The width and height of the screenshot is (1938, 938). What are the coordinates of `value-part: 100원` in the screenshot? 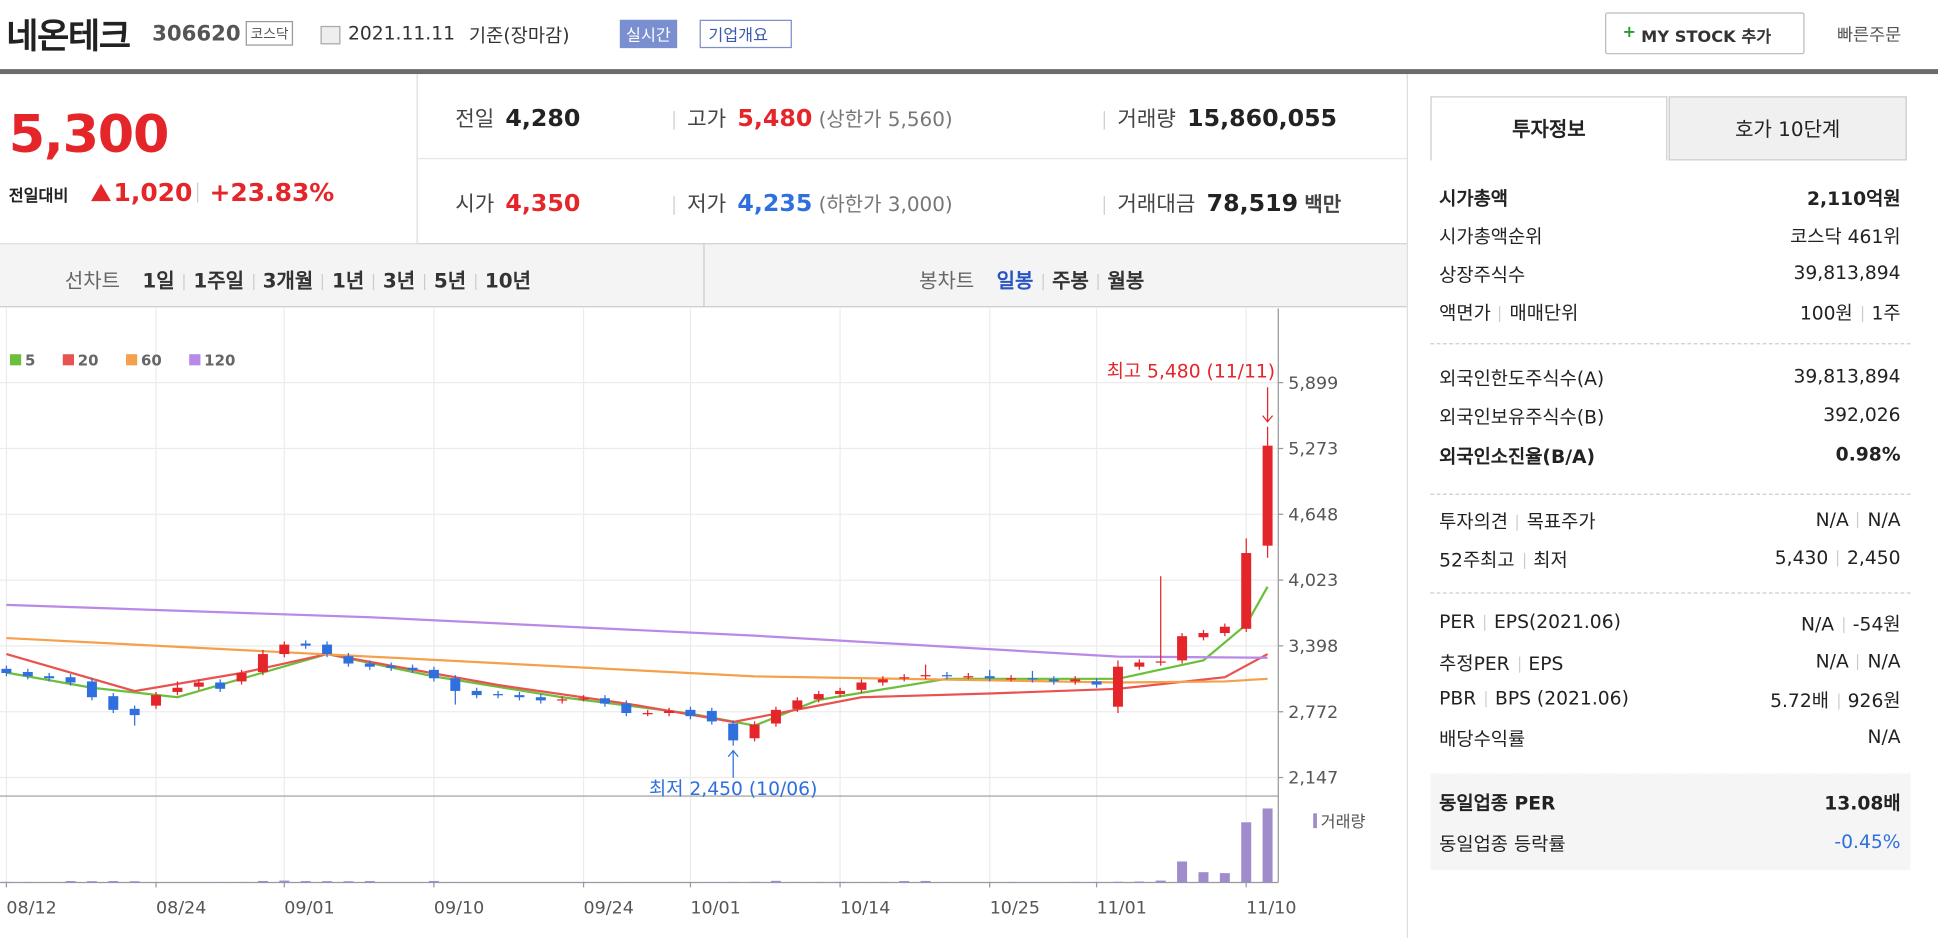 It's located at (1826, 313).